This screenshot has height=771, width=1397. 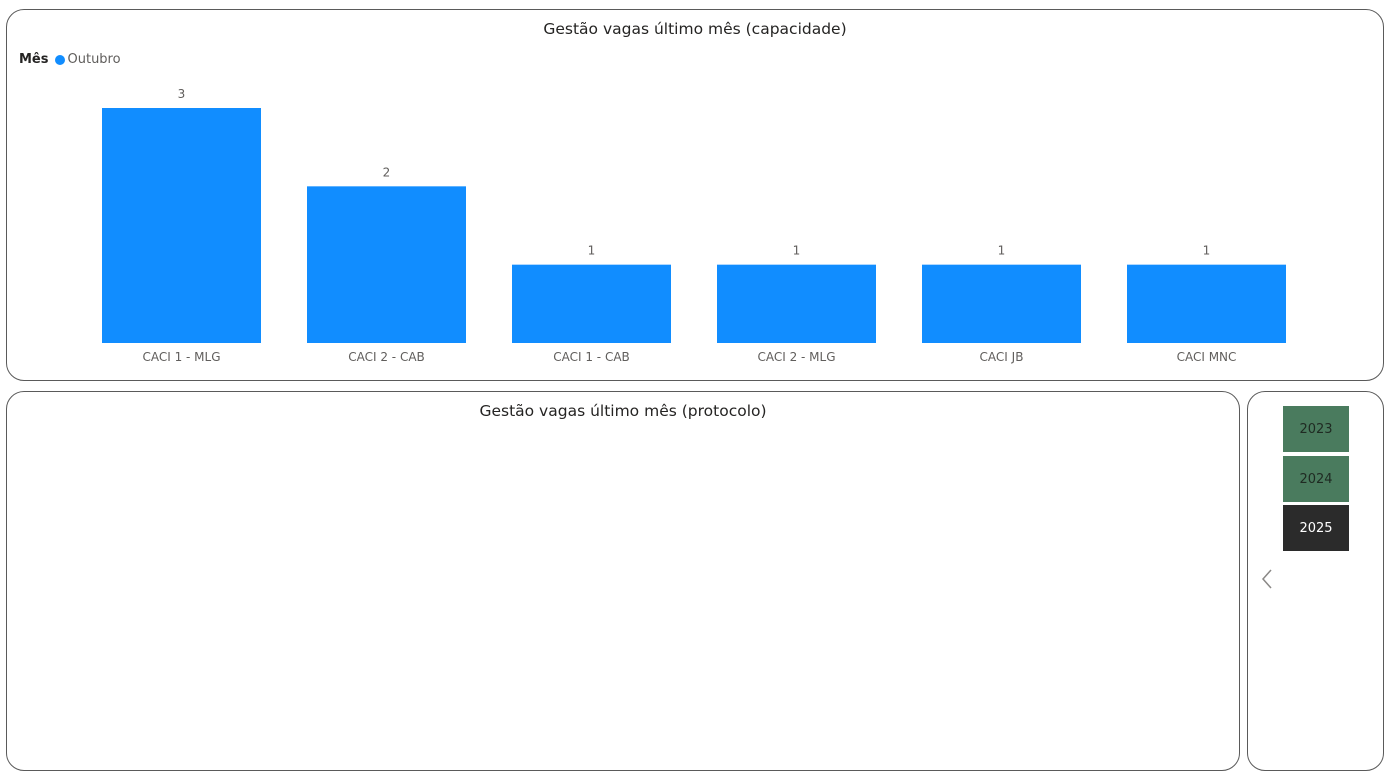 What do you see at coordinates (34, 59) in the screenshot?
I see `legend-title: Mês` at bounding box center [34, 59].